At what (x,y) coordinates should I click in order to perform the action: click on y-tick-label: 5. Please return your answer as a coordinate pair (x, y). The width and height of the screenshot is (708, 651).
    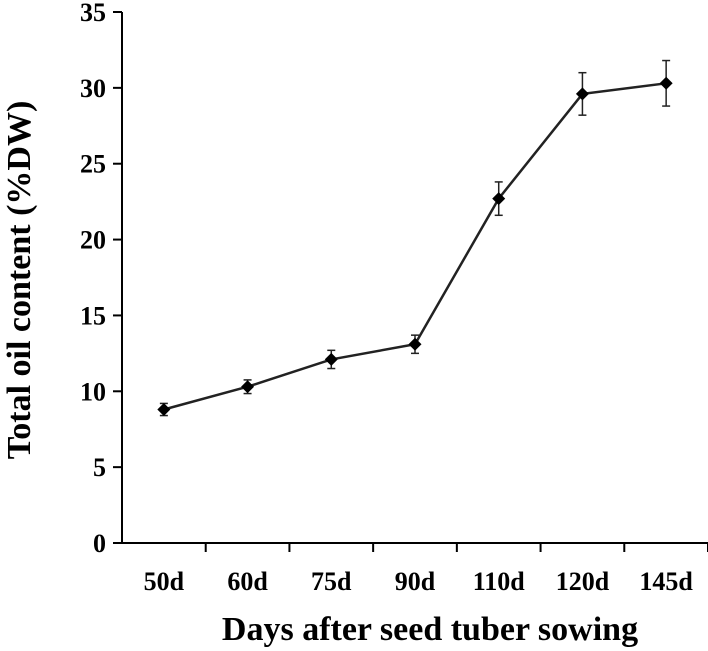
    Looking at the image, I should click on (99, 467).